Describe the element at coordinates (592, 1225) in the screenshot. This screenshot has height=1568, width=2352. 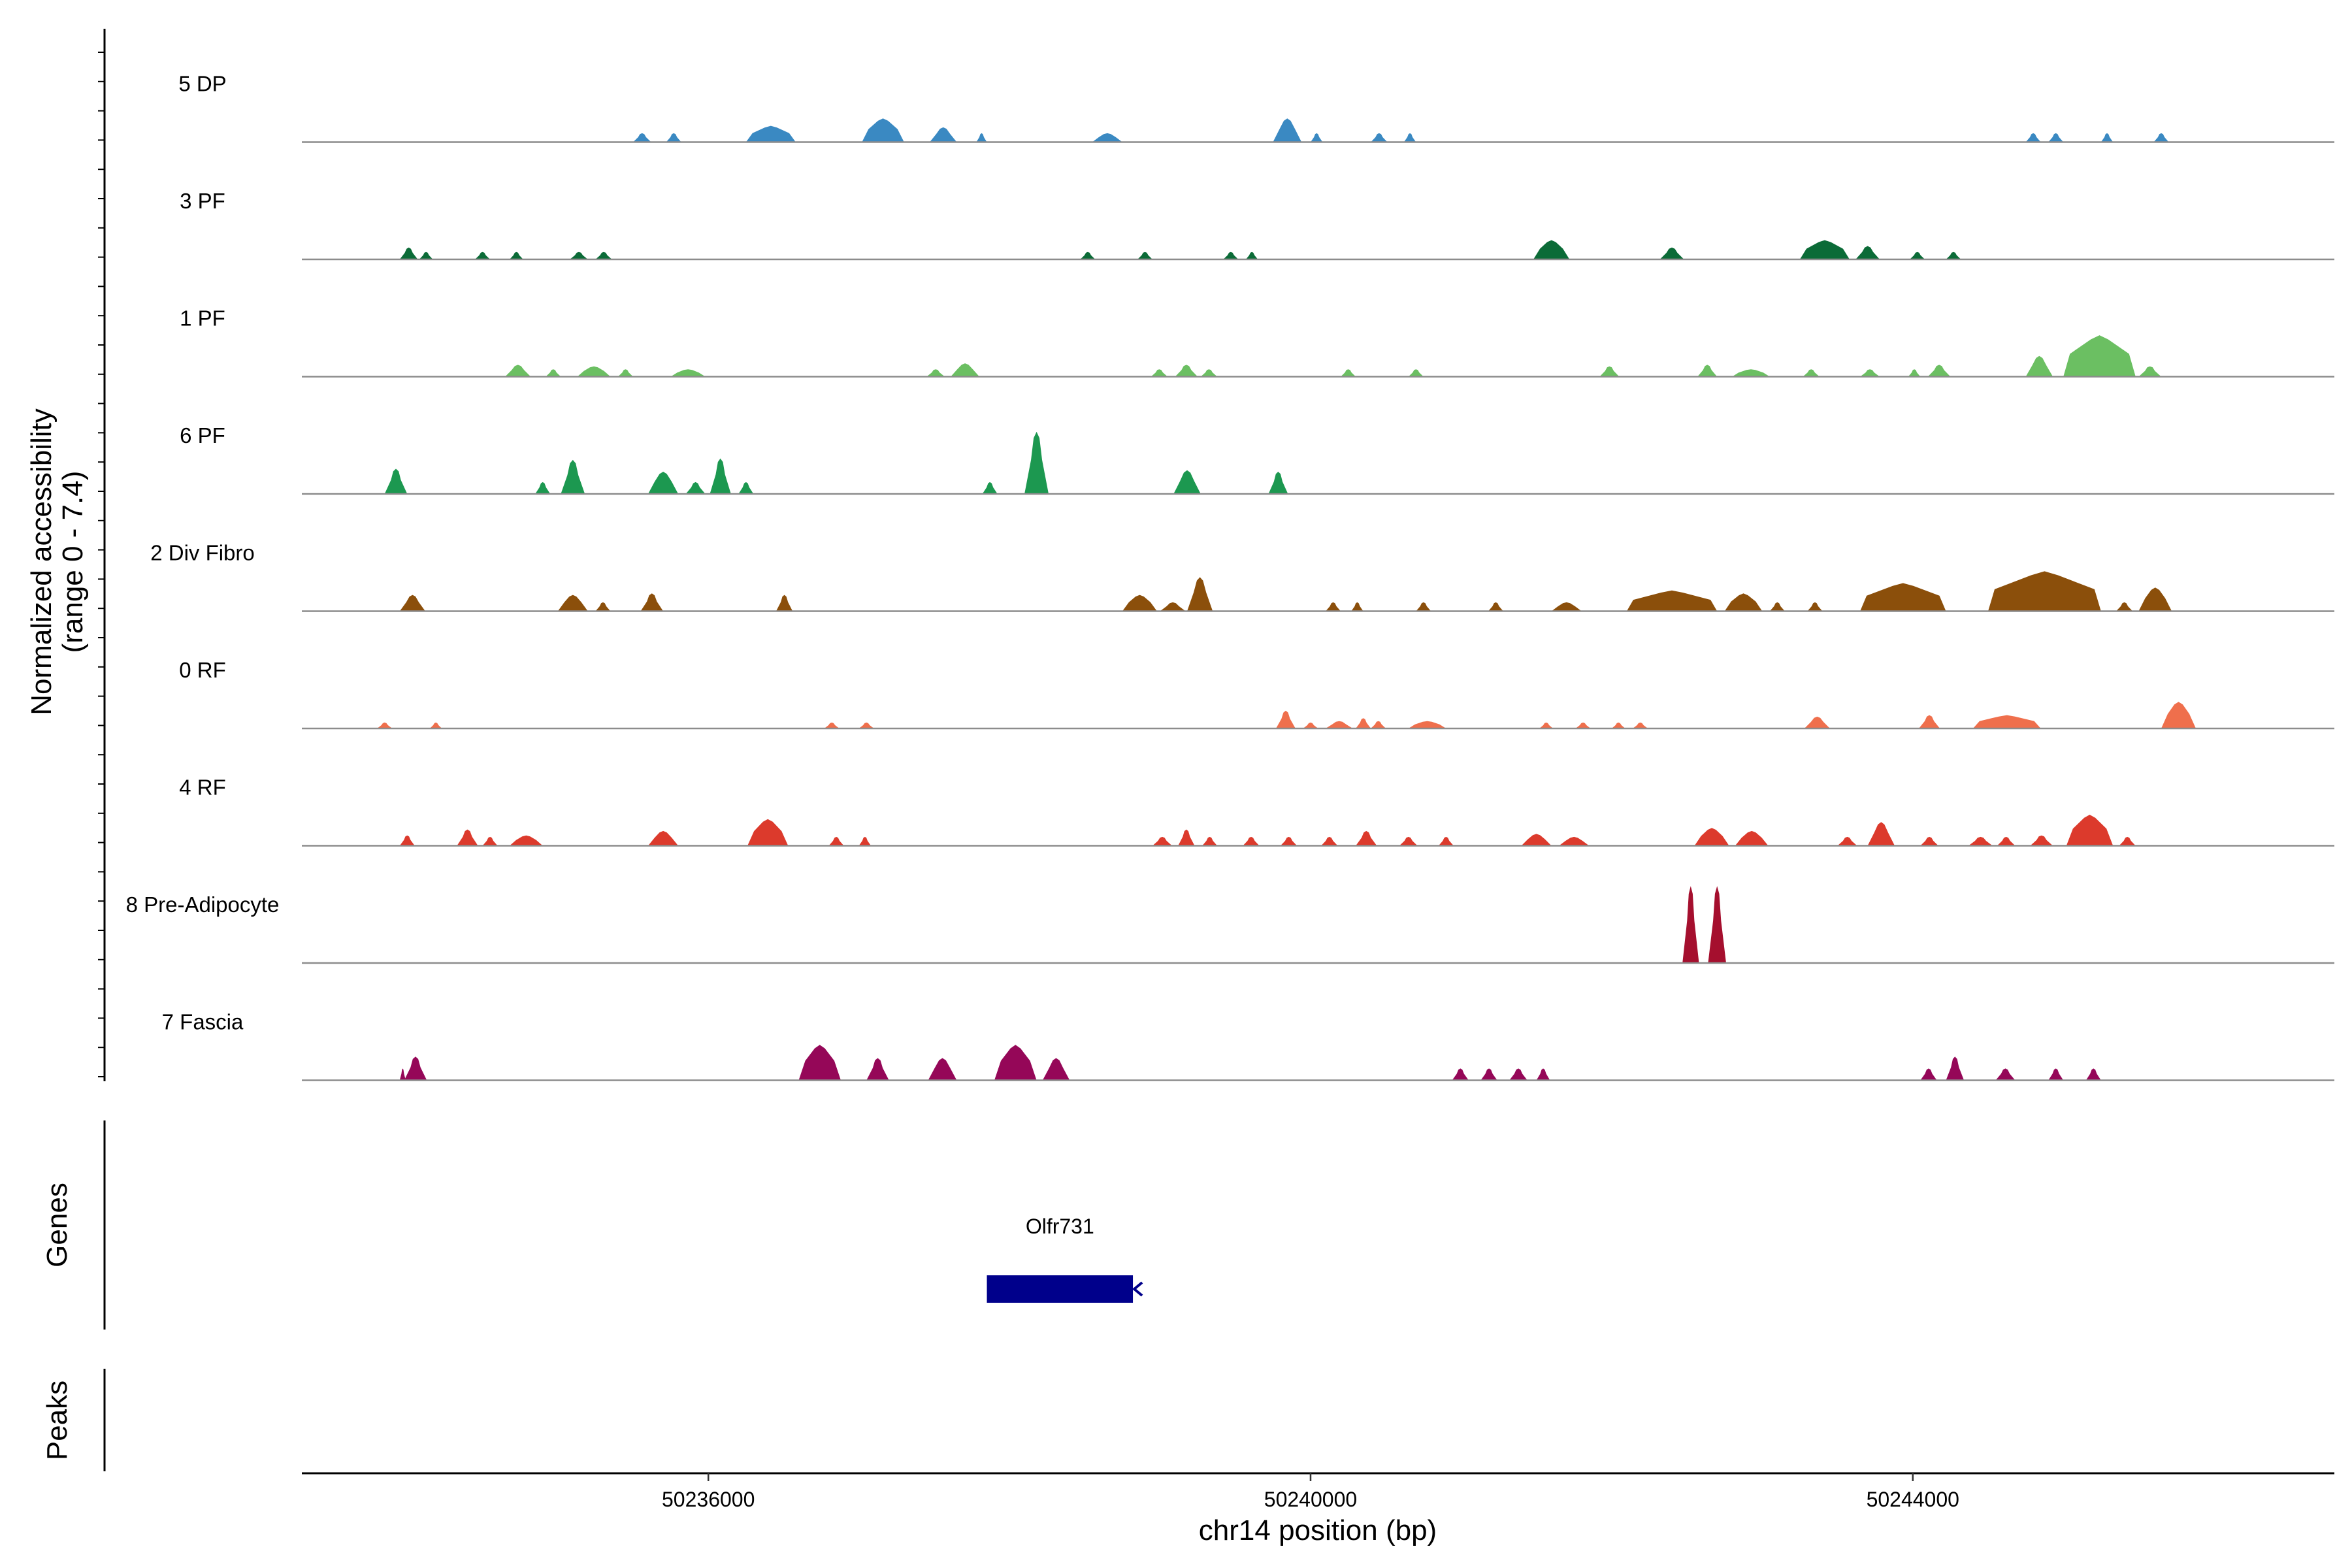
I see `genes-panel: Genes Olfr731` at that location.